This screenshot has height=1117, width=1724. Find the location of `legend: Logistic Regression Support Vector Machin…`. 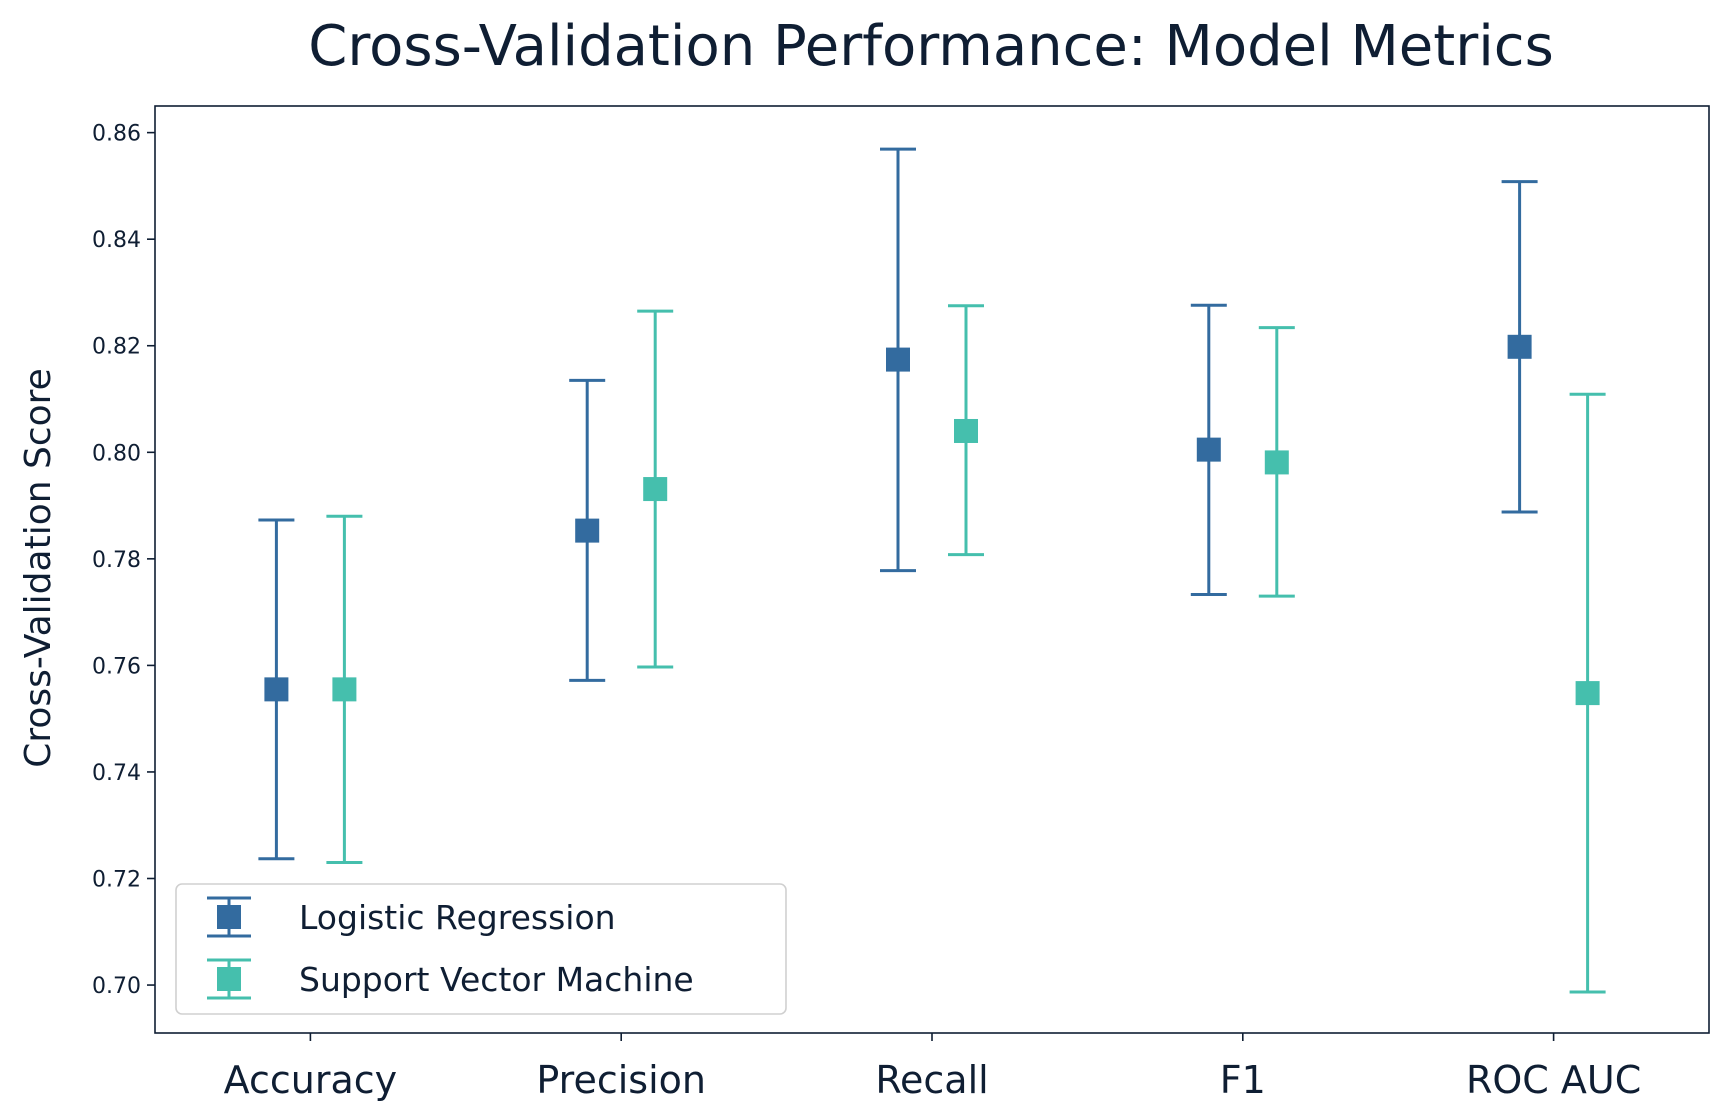

legend: Logistic Regression Support Vector Machin… is located at coordinates (481, 949).